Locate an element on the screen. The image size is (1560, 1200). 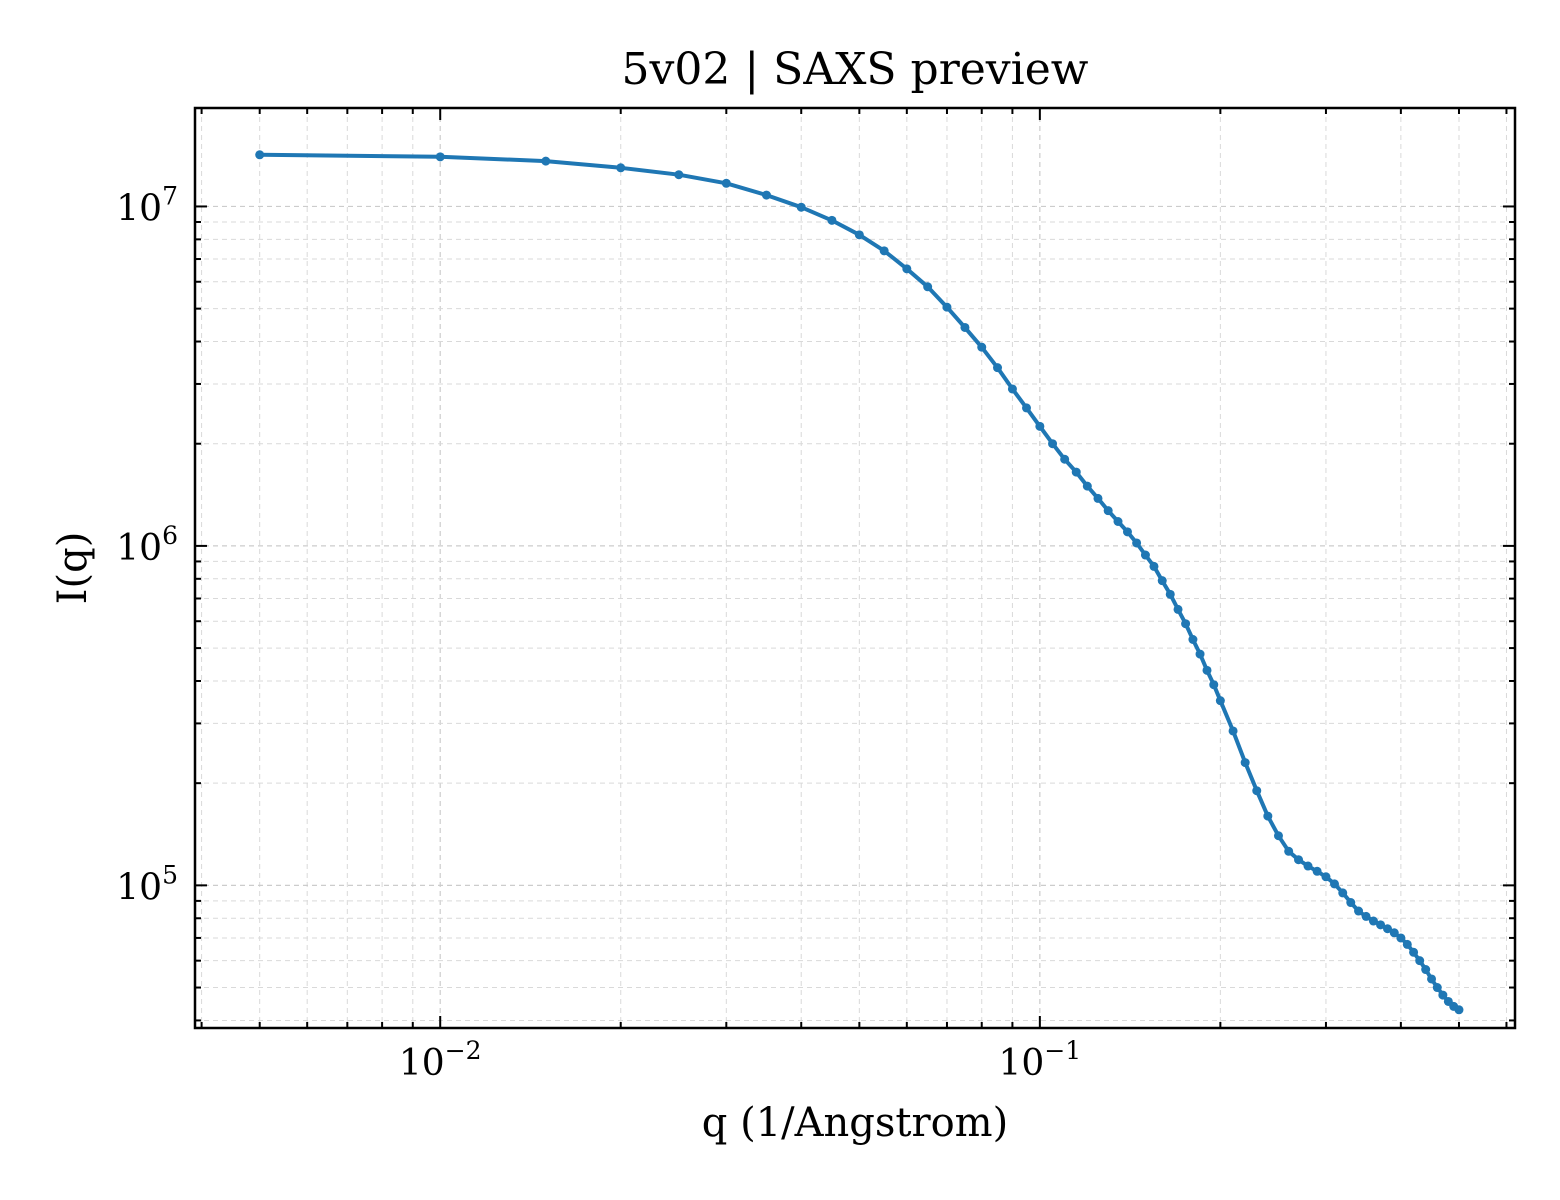
y-axis-label: I(q) is located at coordinates (73, 568).